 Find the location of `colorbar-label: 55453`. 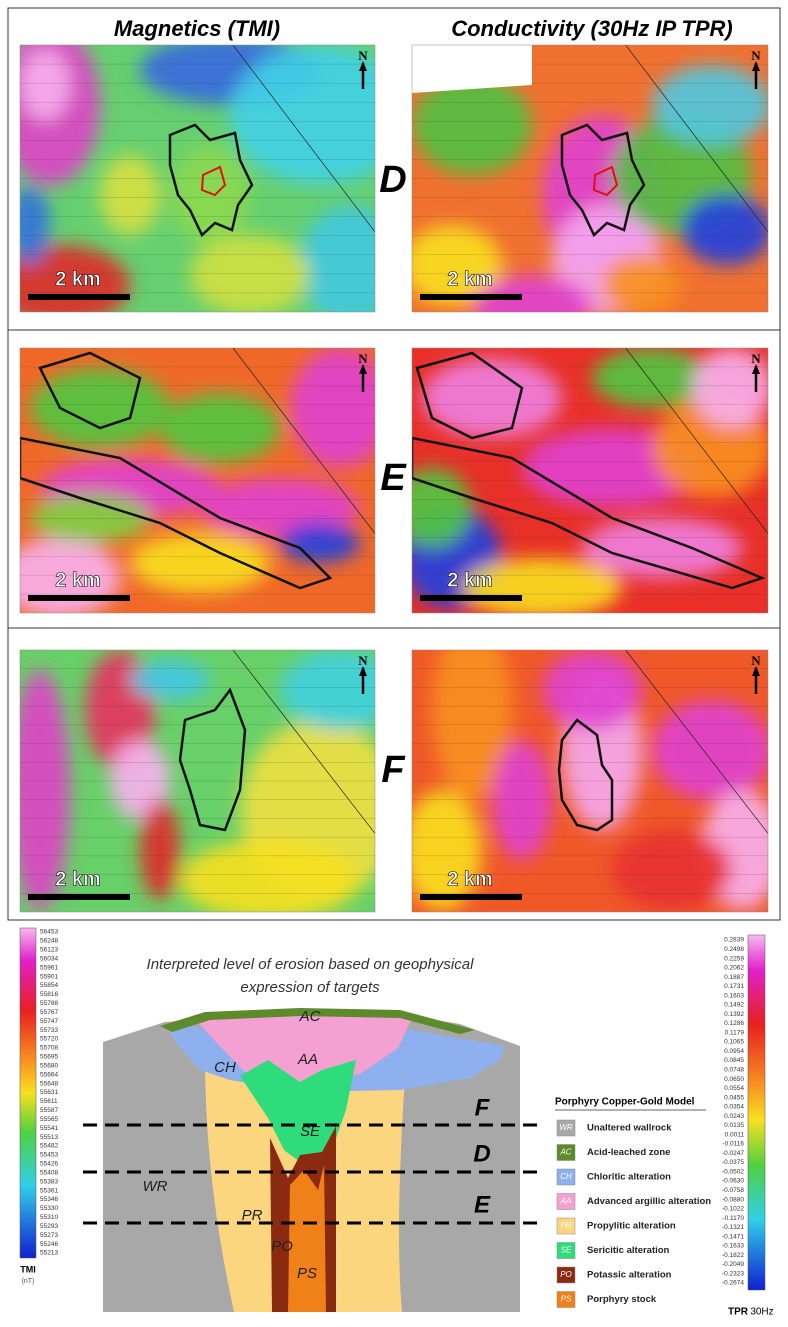

colorbar-label: 55453 is located at coordinates (49, 1155).